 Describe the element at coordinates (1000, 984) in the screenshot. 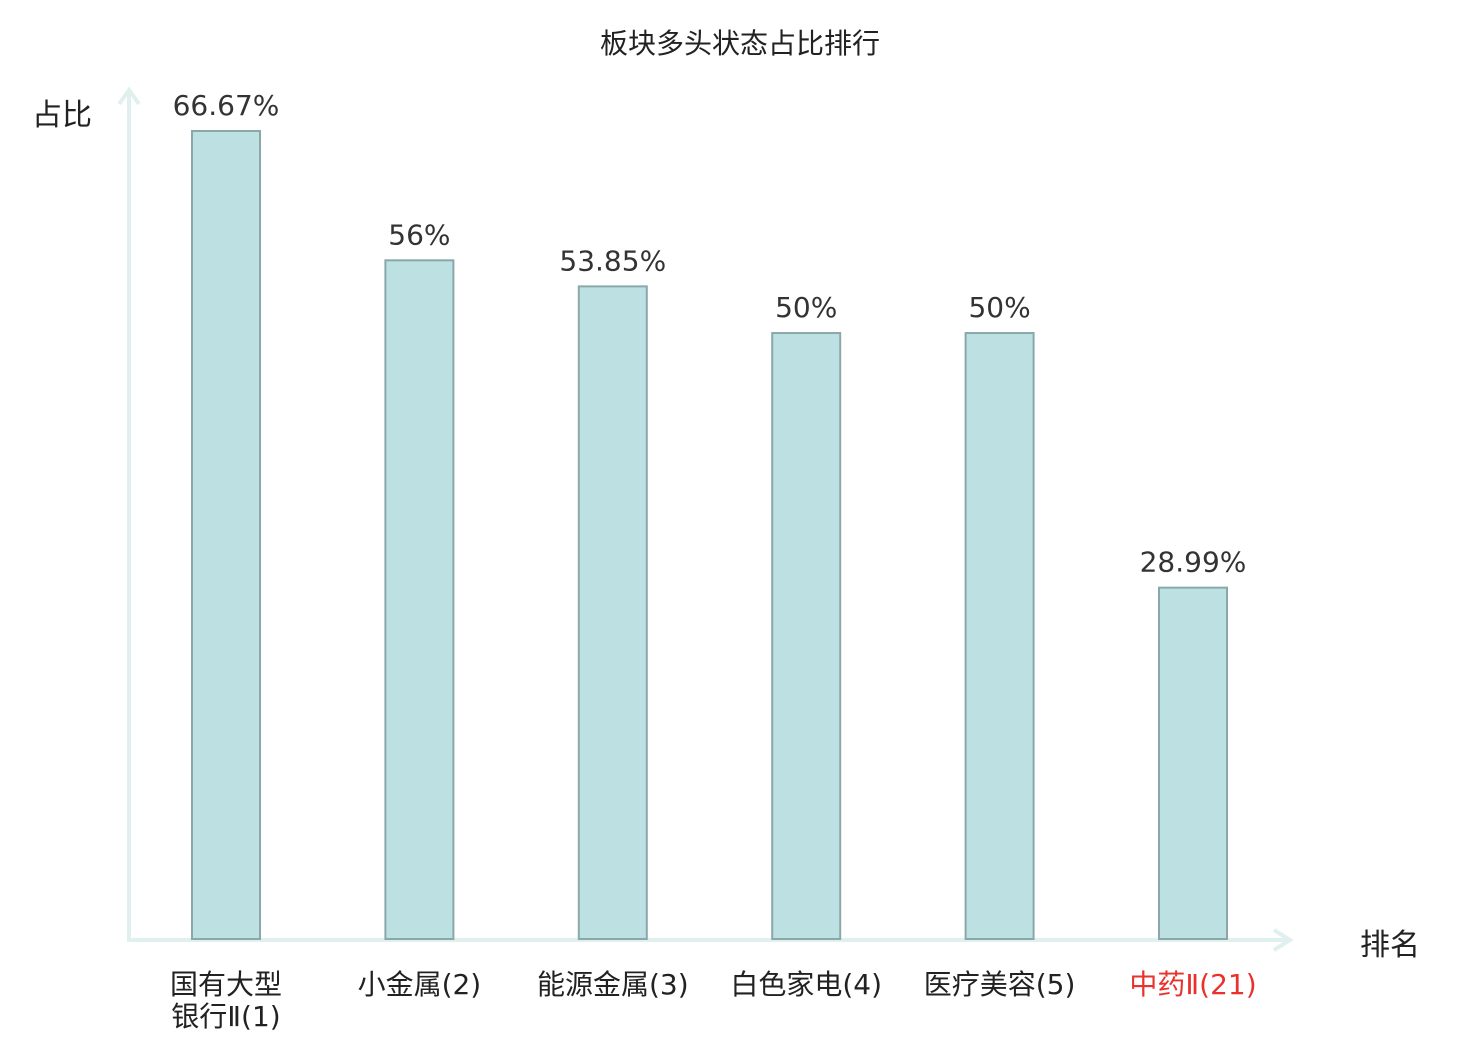

I see `x-tick-label: 医疗美容(5)` at that location.